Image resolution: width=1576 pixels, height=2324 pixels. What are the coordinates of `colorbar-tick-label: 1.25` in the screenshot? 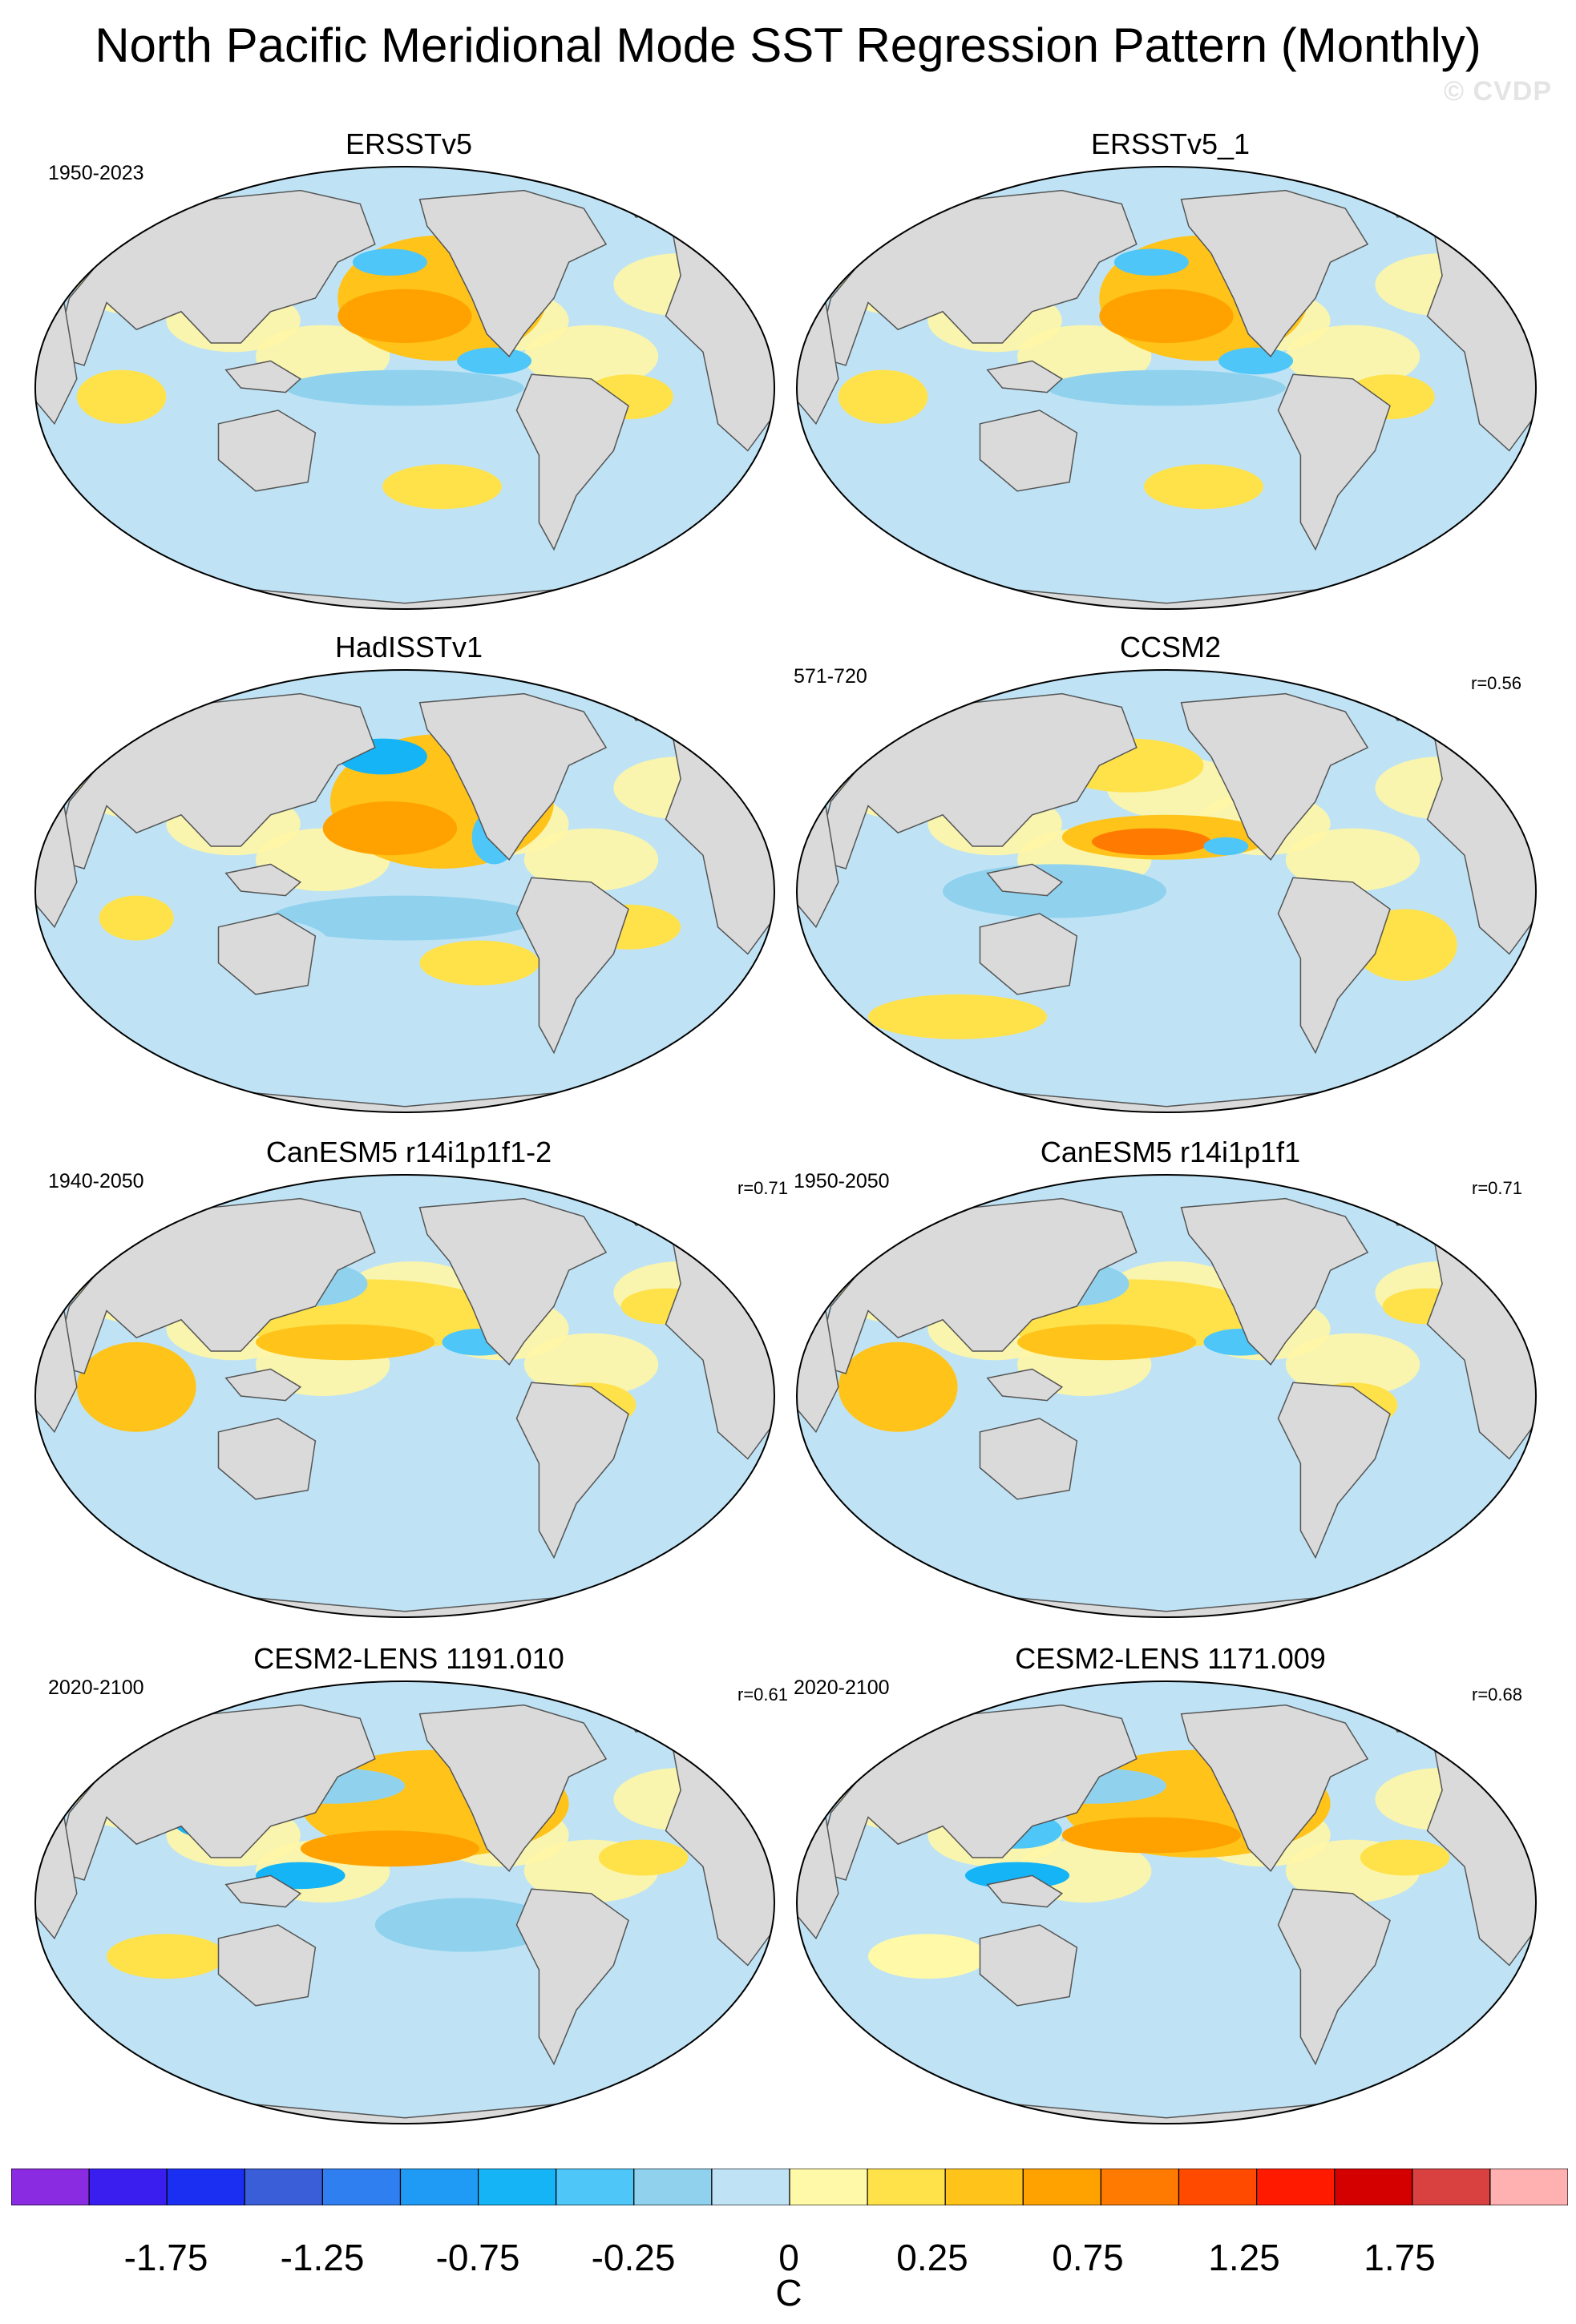 It's located at (1244, 2257).